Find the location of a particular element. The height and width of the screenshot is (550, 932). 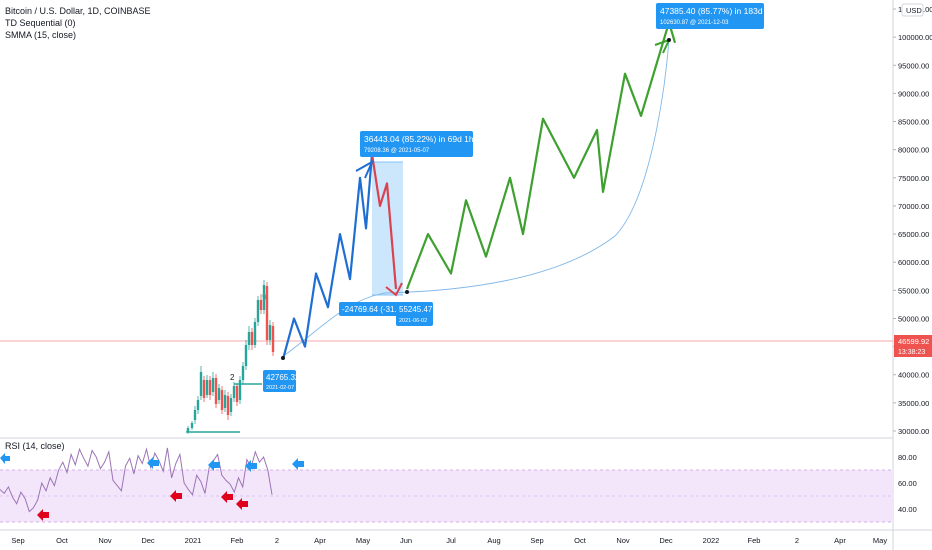

label-drop: -24769.64 (-31.01%) 55245.47 2021-06-02 is located at coordinates (386, 314).